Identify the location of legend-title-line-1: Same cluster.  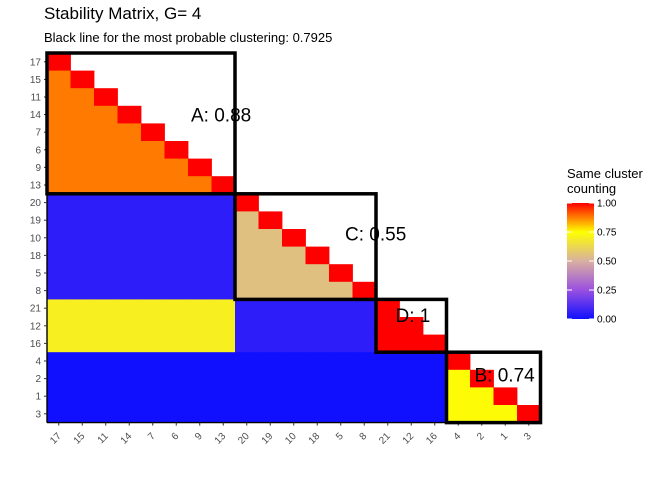
(605, 173).